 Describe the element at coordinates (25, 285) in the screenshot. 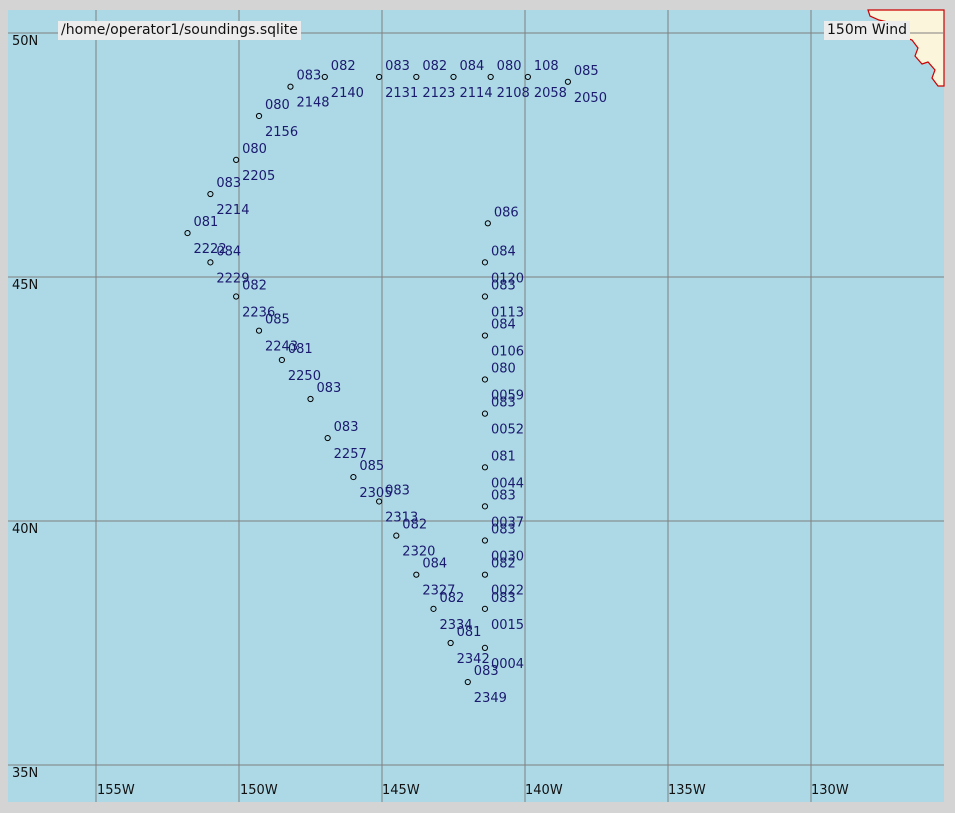

I see `lat-label-45n: 45N` at that location.